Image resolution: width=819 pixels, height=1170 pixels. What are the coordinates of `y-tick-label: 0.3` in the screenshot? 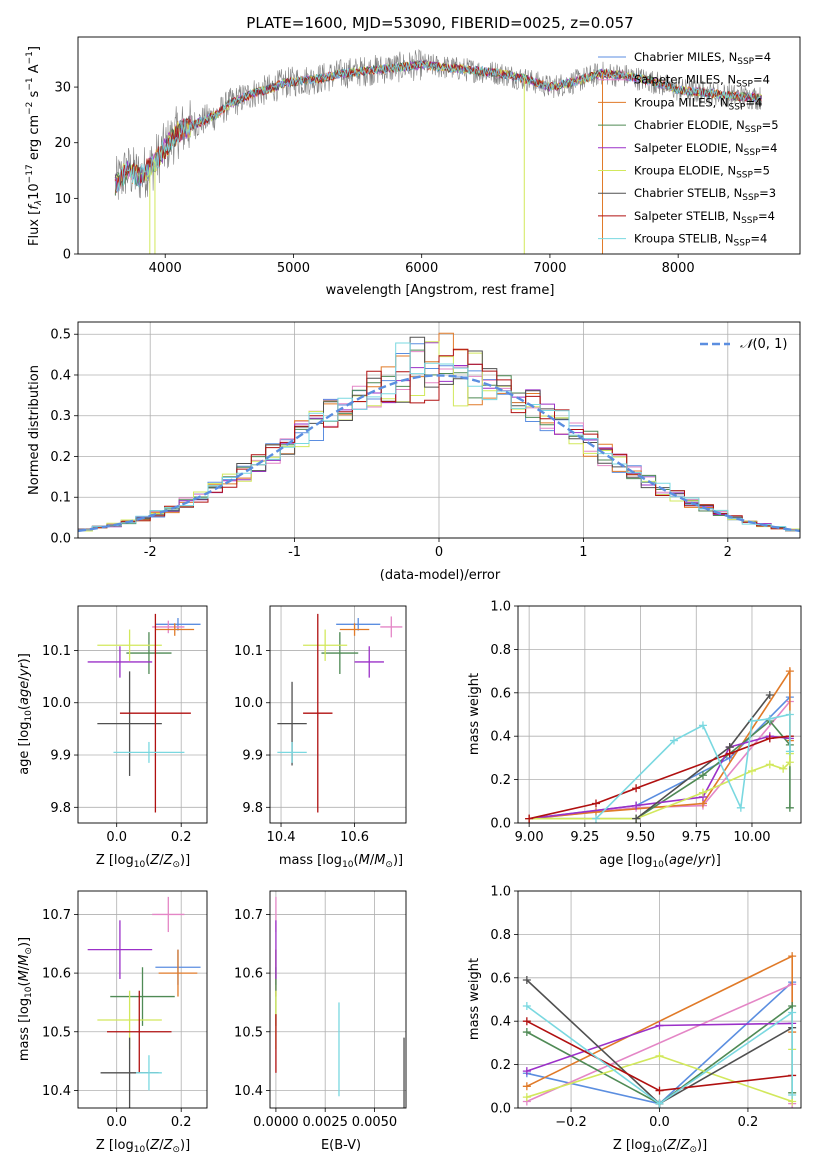 It's located at (60, 416).